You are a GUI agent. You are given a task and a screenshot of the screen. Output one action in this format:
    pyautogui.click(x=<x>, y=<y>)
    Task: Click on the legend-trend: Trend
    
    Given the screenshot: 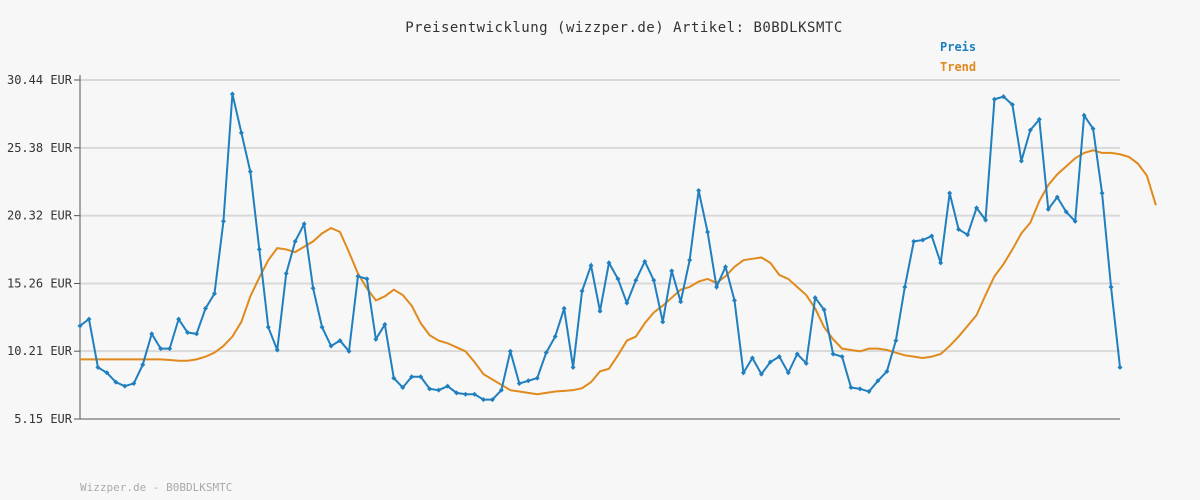 What is the action you would take?
    pyautogui.click(x=958, y=67)
    